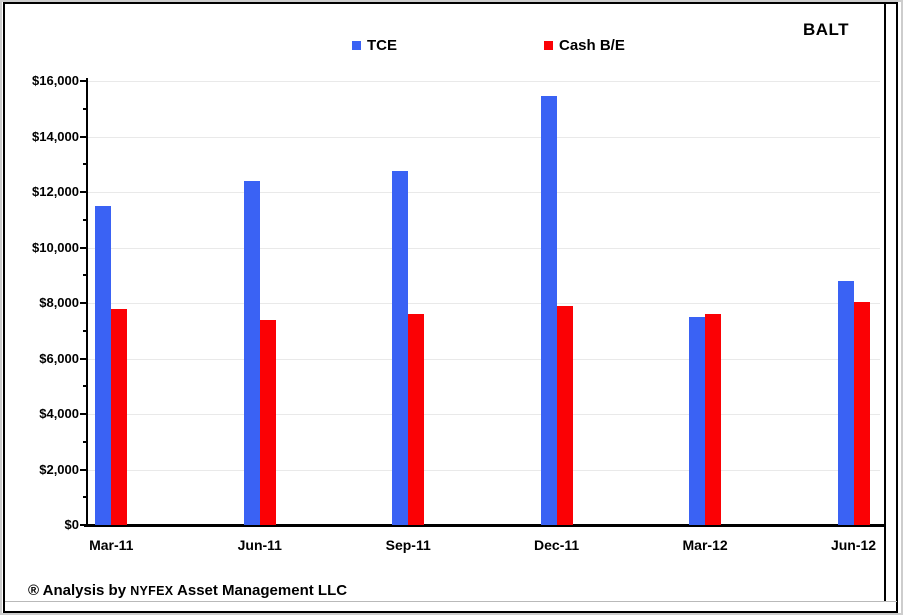 Image resolution: width=903 pixels, height=615 pixels. Describe the element at coordinates (59, 413) in the screenshot. I see `y-tick-label-4000: $4,000` at that location.